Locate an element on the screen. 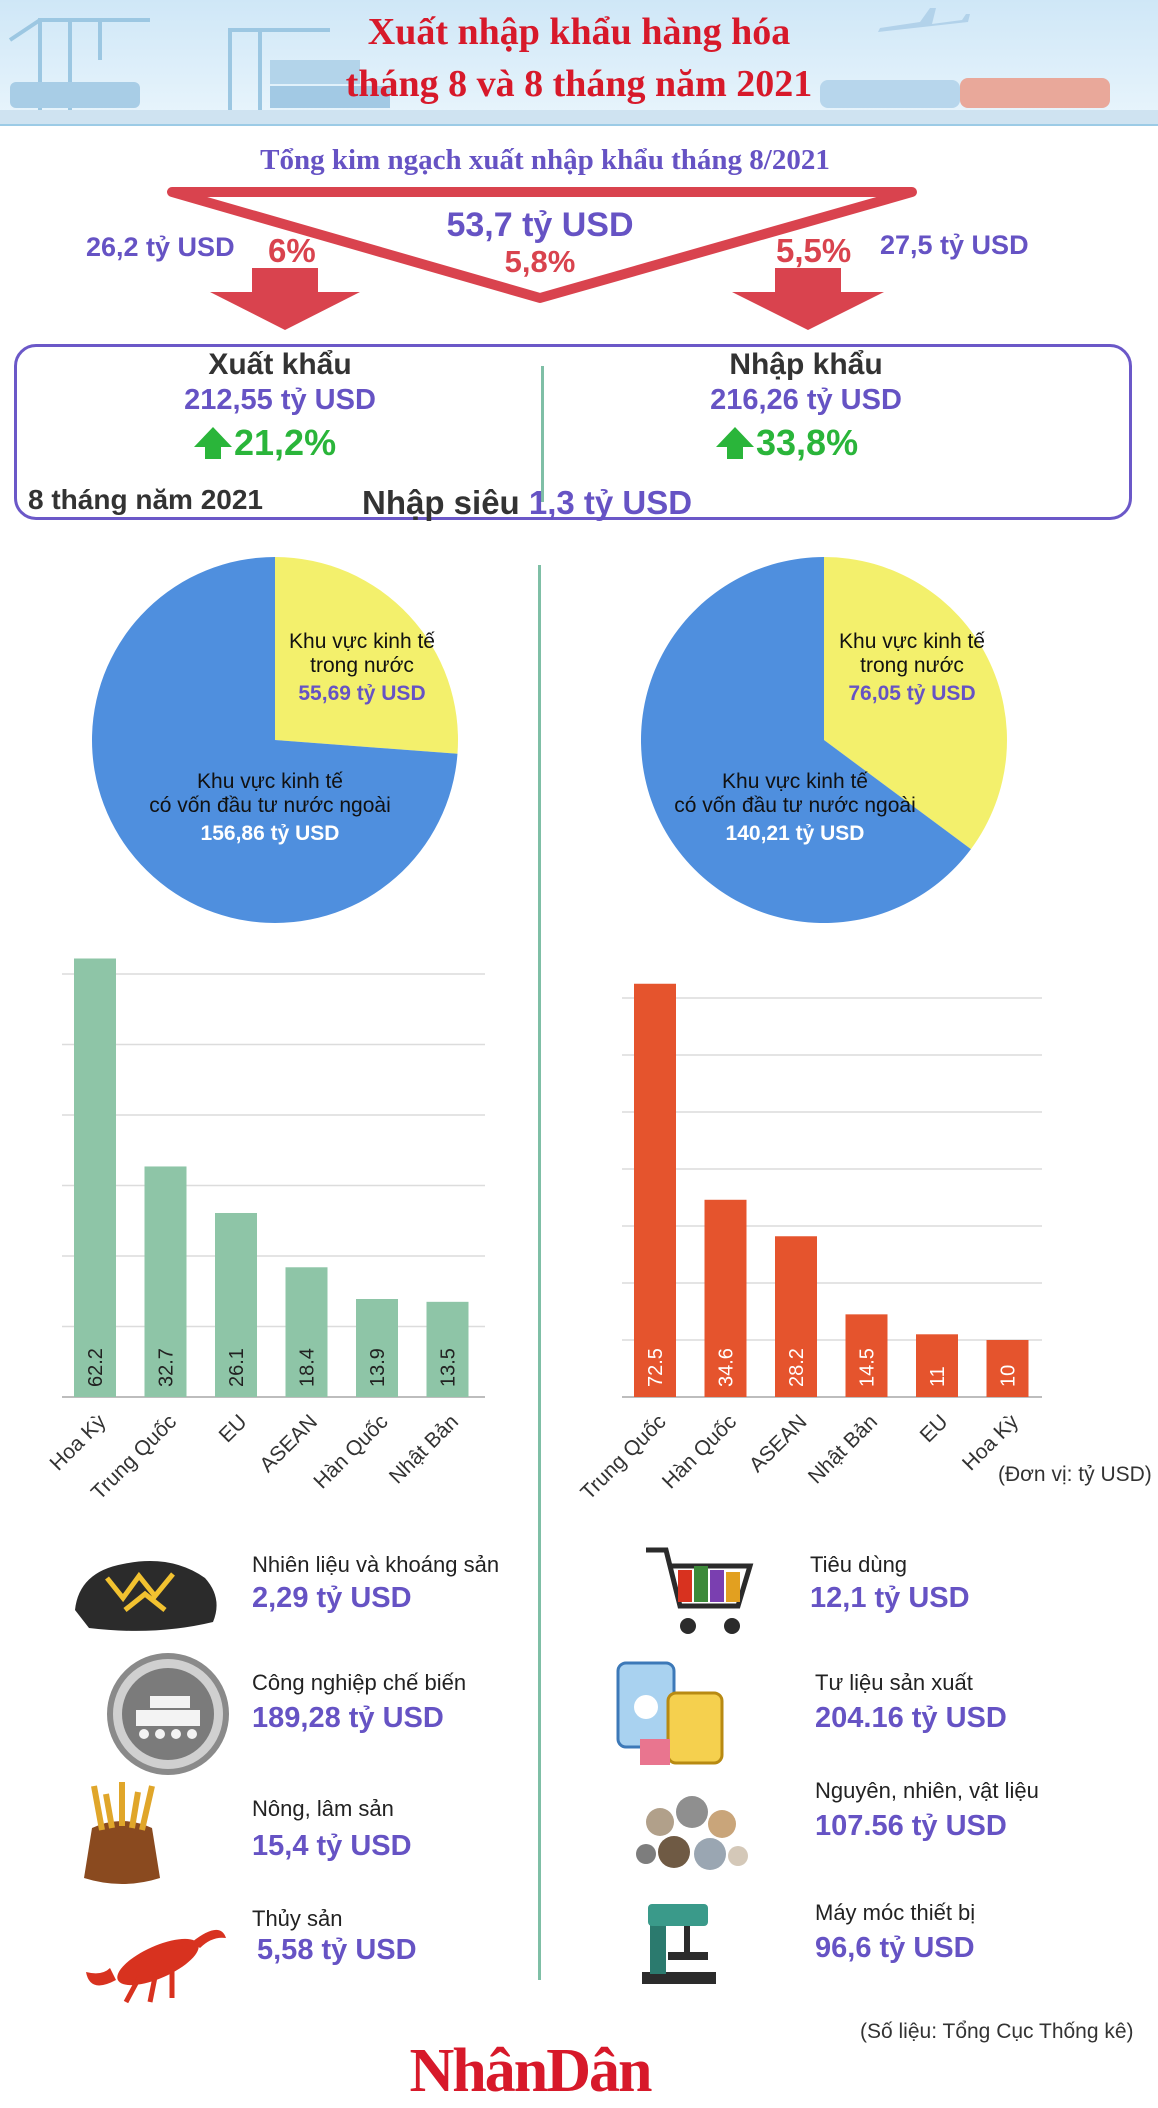  import-total: 216,26 tỷ USD is located at coordinates (806, 400).